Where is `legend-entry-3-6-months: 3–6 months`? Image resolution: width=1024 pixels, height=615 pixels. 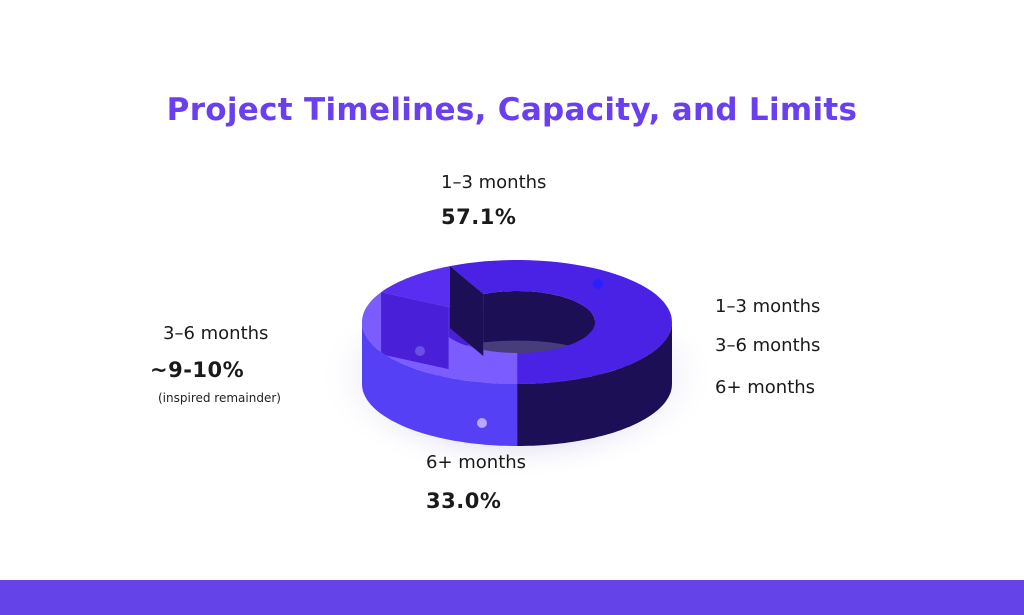 legend-entry-3-6-months: 3–6 months is located at coordinates (768, 345).